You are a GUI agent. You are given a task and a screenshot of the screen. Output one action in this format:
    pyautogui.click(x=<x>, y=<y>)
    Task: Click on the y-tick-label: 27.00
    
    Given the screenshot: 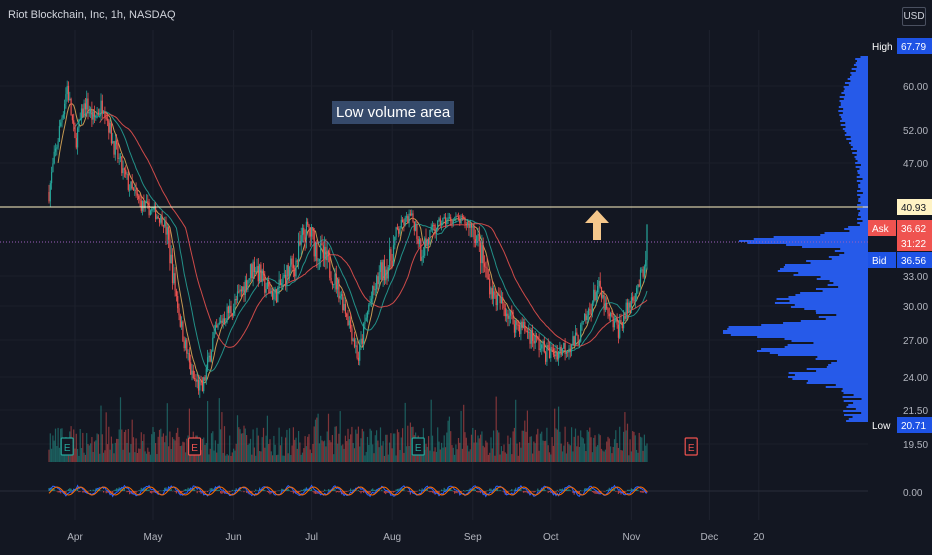 What is the action you would take?
    pyautogui.click(x=915, y=341)
    